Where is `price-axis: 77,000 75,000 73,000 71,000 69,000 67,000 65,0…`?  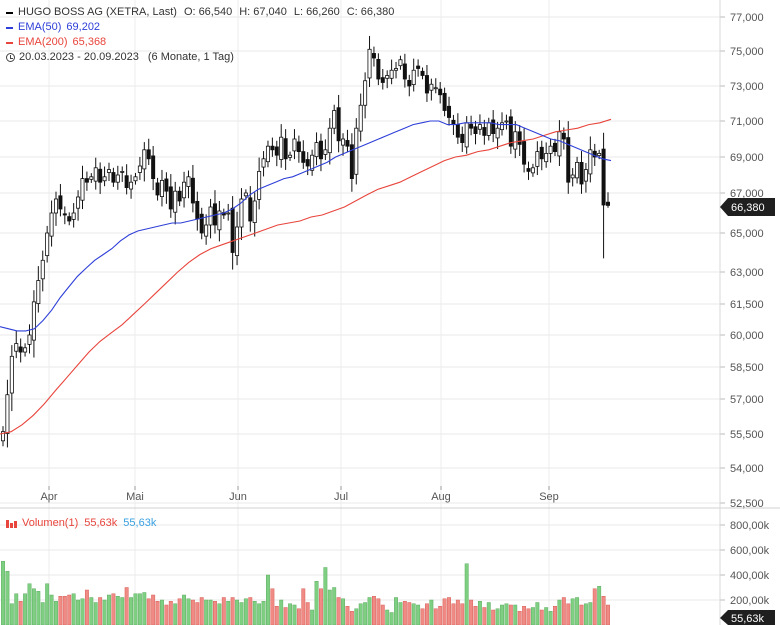 price-axis: 77,000 75,000 73,000 71,000 69,000 67,000 65,0… is located at coordinates (747, 261).